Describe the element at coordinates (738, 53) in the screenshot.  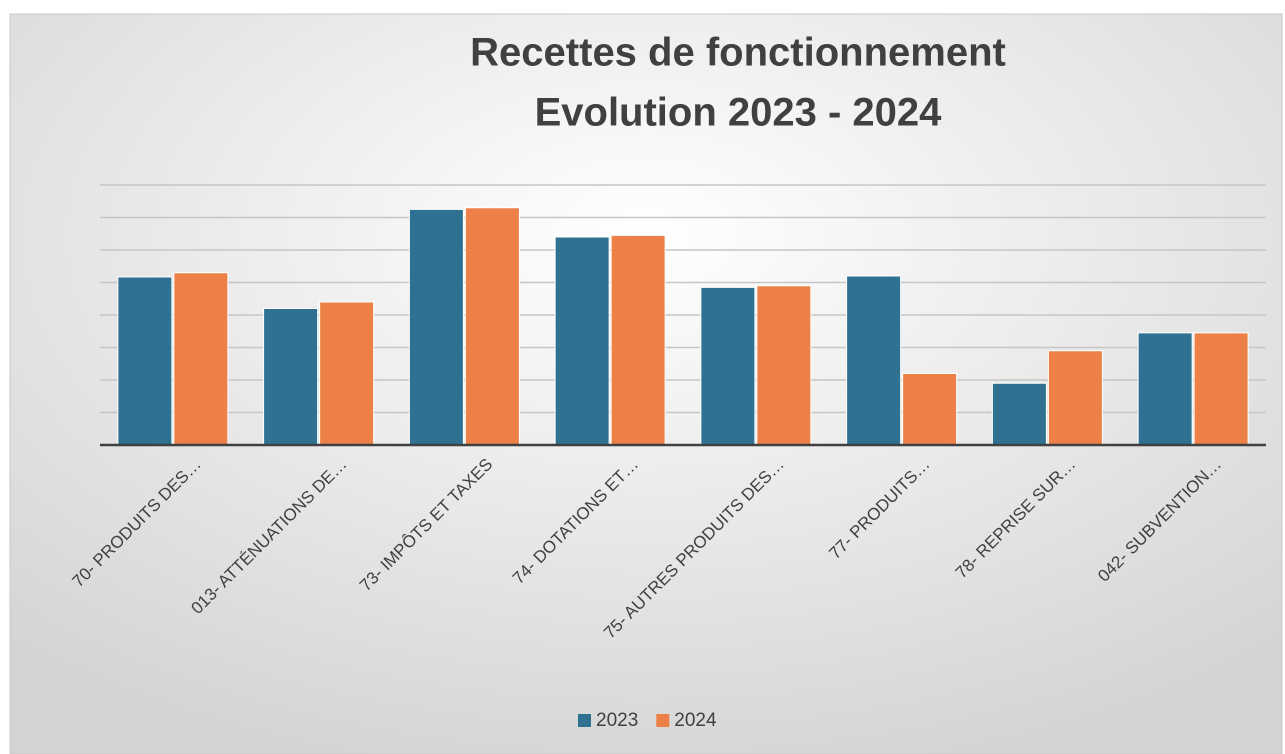
I see `chart-title: Recettes de fonctionnement` at that location.